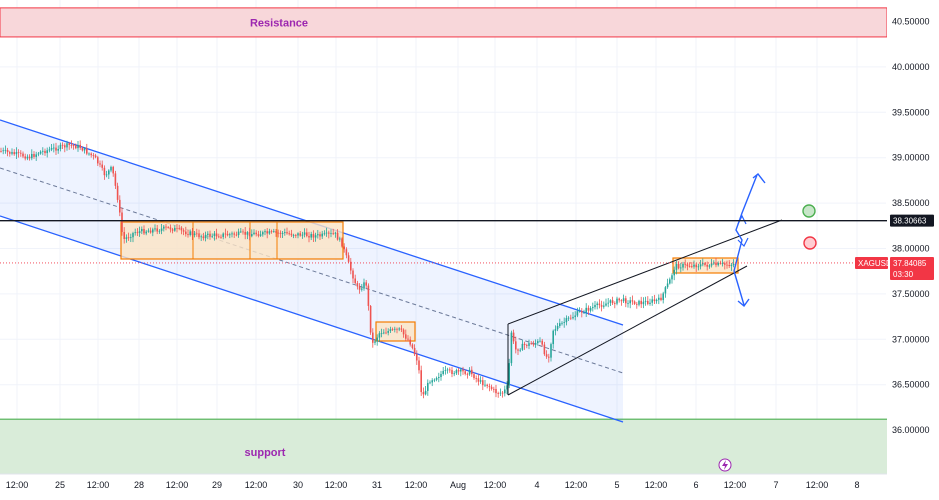  I want to click on rising-wedge, so click(645, 307).